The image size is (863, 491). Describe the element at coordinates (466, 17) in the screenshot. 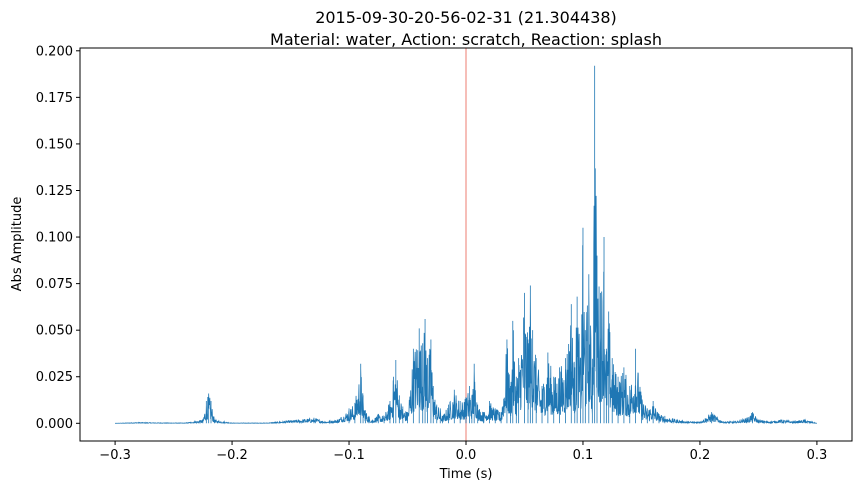

I see `chart-title: 2015-09-30-20-56-02-31 (21.304438)` at that location.